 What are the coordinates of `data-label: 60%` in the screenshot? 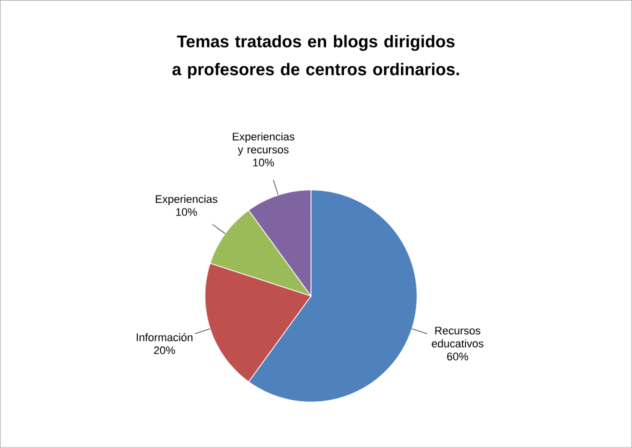 It's located at (457, 356).